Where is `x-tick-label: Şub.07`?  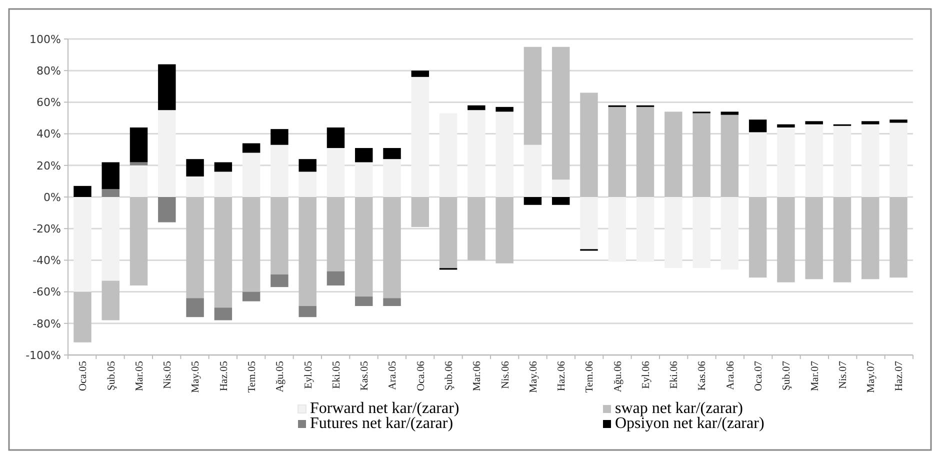 x-tick-label: Şub.07 is located at coordinates (787, 375).